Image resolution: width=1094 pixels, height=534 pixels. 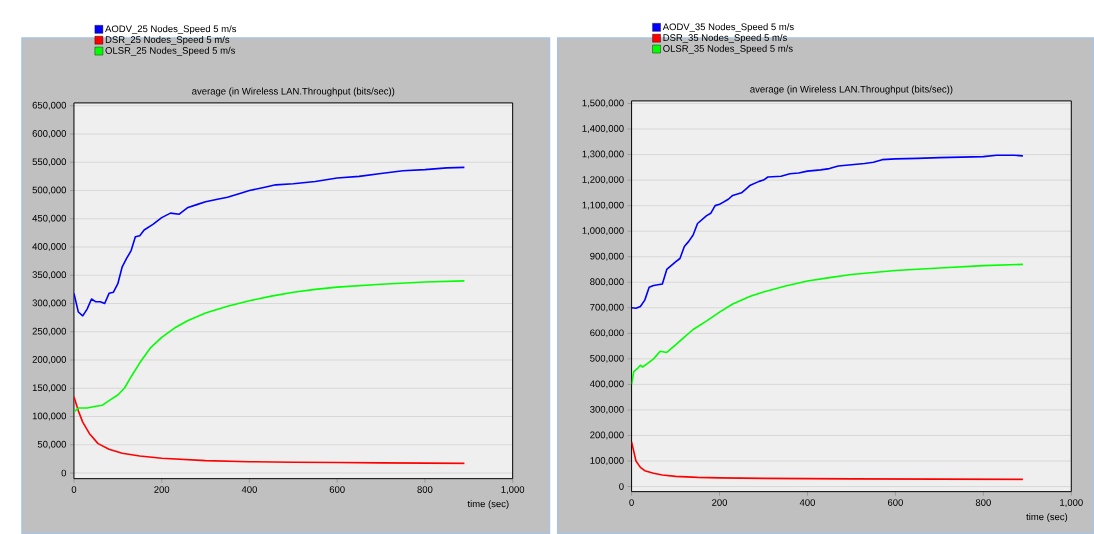 I want to click on legend-label: DSR_35 Nodes_Speed 5 m/s, so click(x=725, y=38).